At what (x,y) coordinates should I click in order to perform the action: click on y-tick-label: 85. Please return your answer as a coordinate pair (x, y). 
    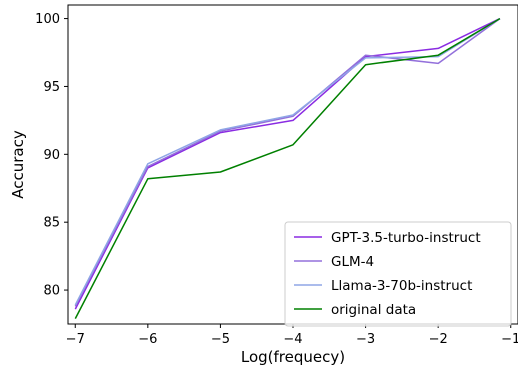
    Looking at the image, I should click on (51, 223).